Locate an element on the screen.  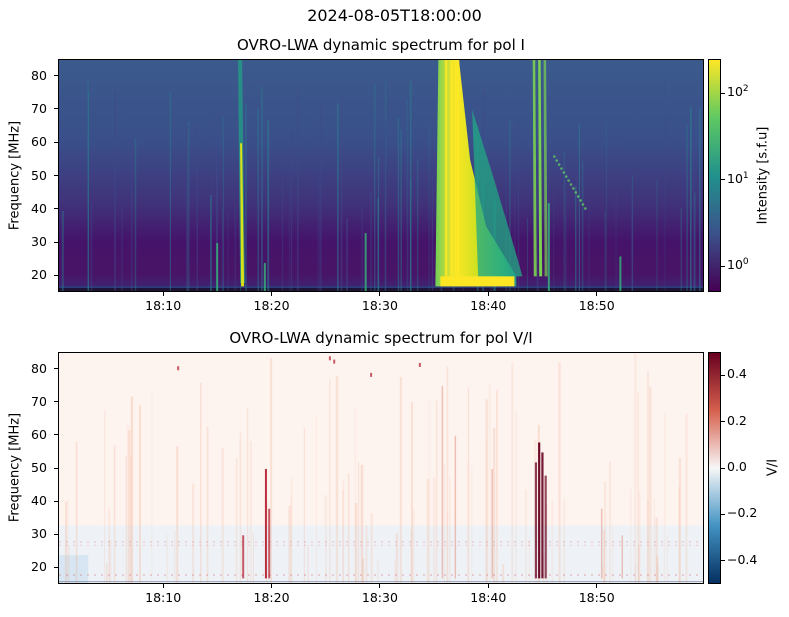
colorbar-tick-label: 0.0 is located at coordinates (737, 466).